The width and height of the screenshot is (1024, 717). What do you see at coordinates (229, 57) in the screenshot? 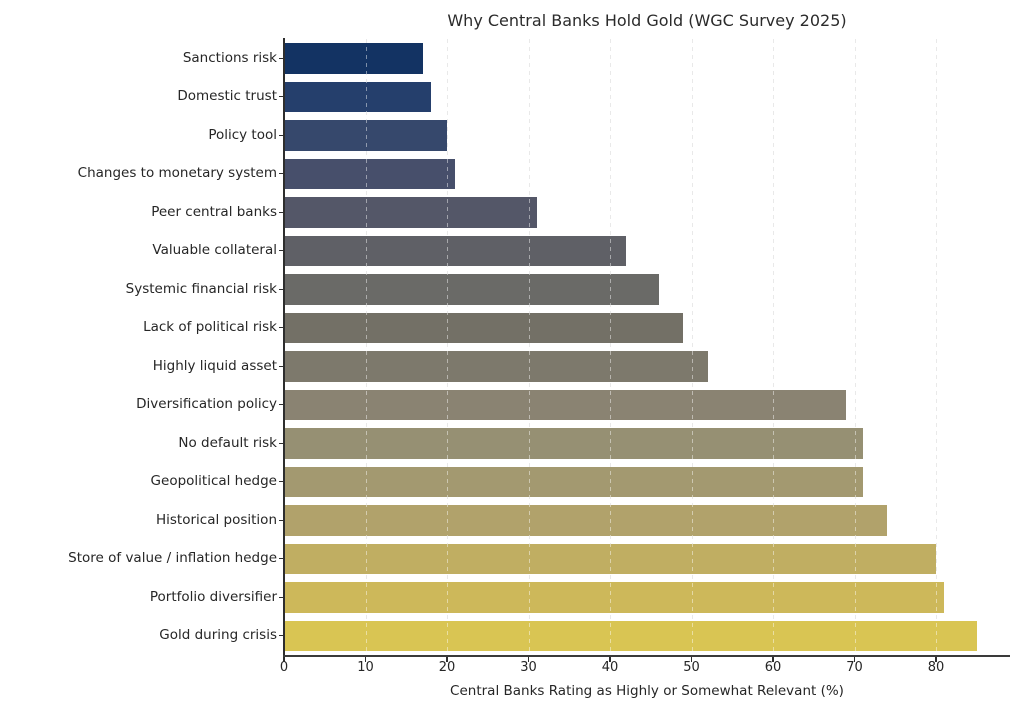
I see `category-label: Sanctions risk` at bounding box center [229, 57].